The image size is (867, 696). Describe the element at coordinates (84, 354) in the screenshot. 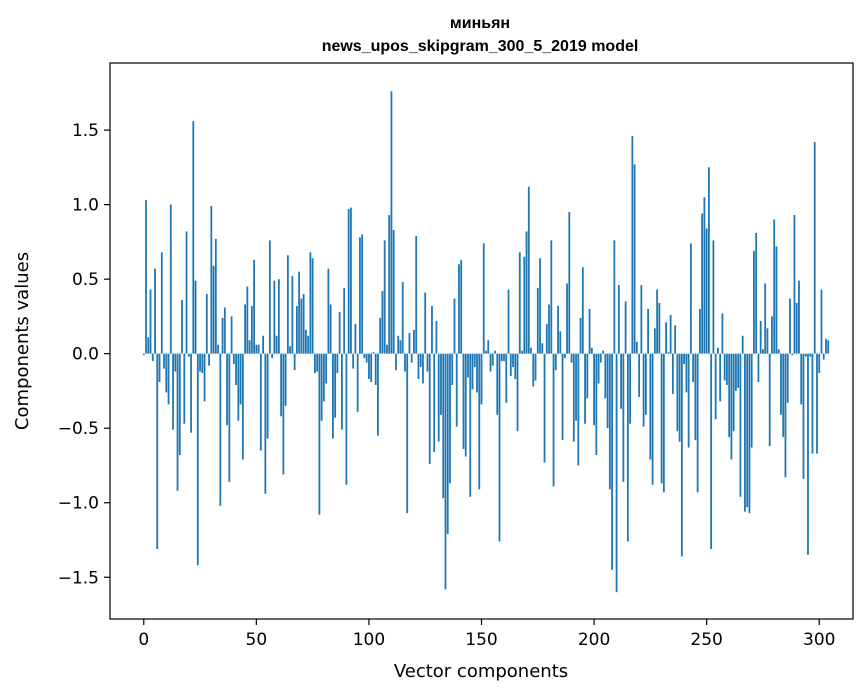

I see `y-axis-ticks: 1.5 1.0 0.5 0.0 −0.5 −1.0 −1.5` at that location.